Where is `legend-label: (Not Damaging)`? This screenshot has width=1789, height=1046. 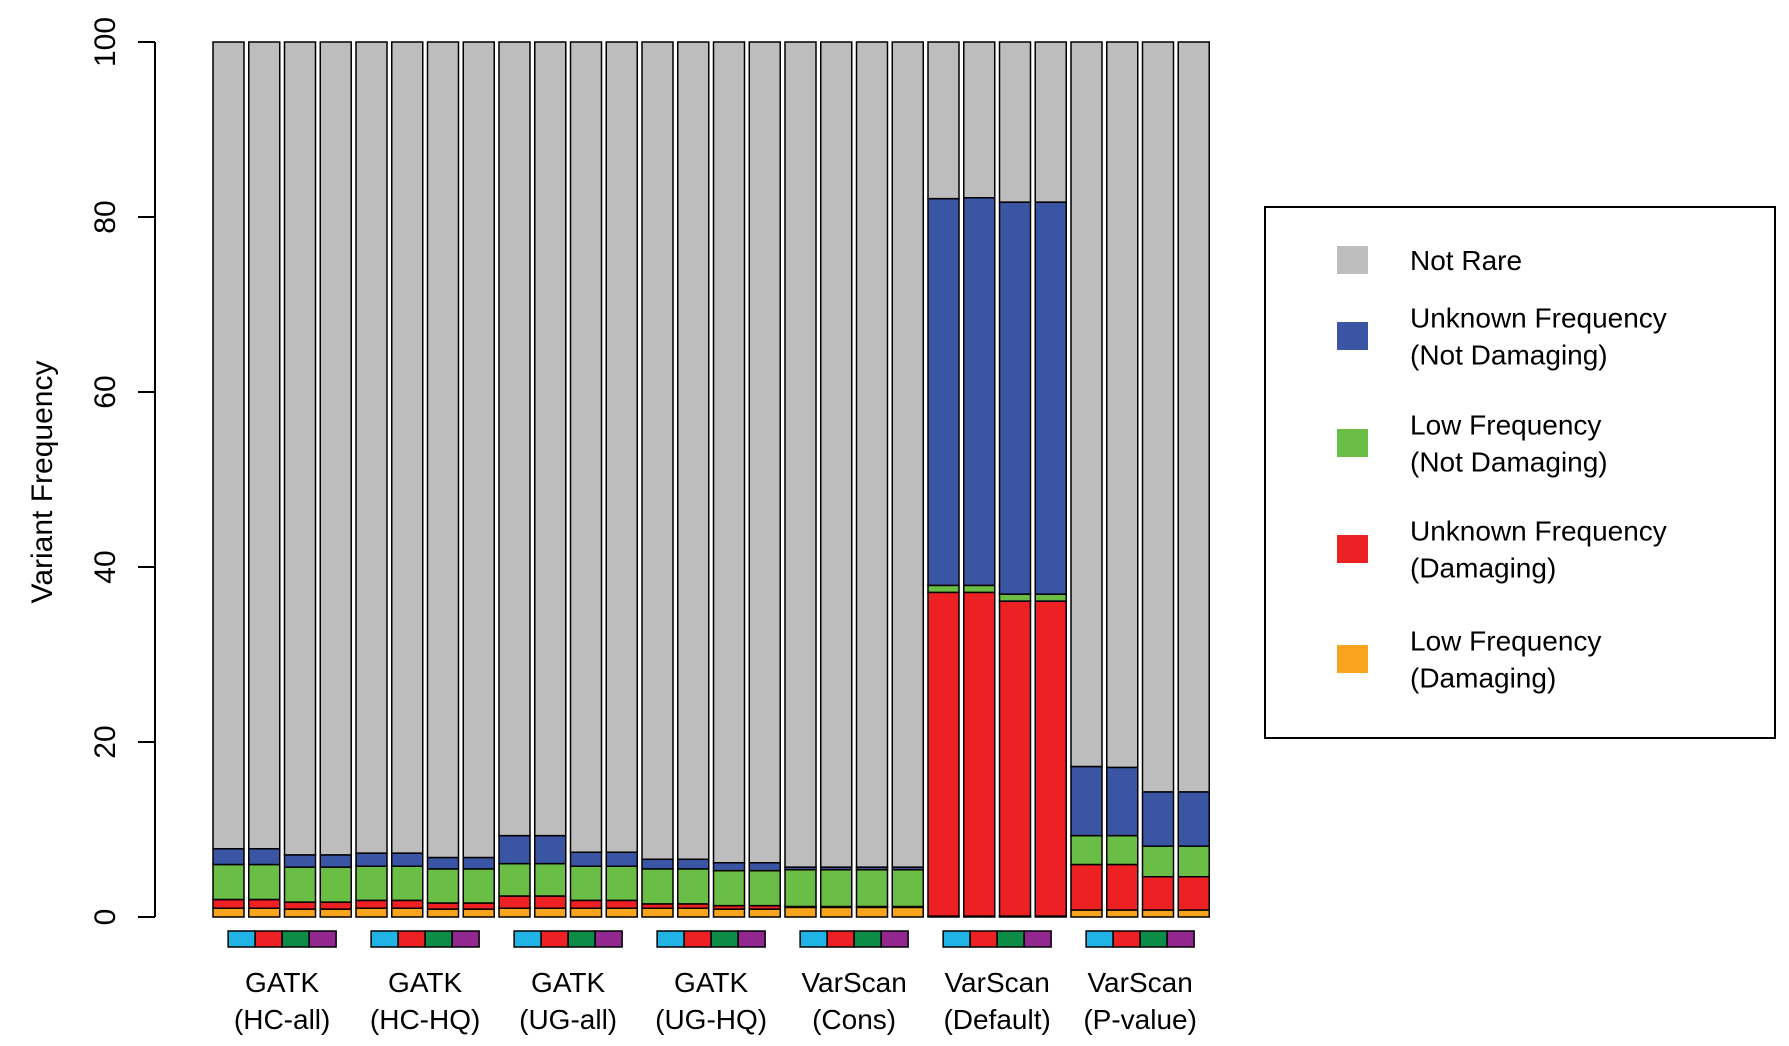
legend-label: (Not Damaging) is located at coordinates (1509, 355).